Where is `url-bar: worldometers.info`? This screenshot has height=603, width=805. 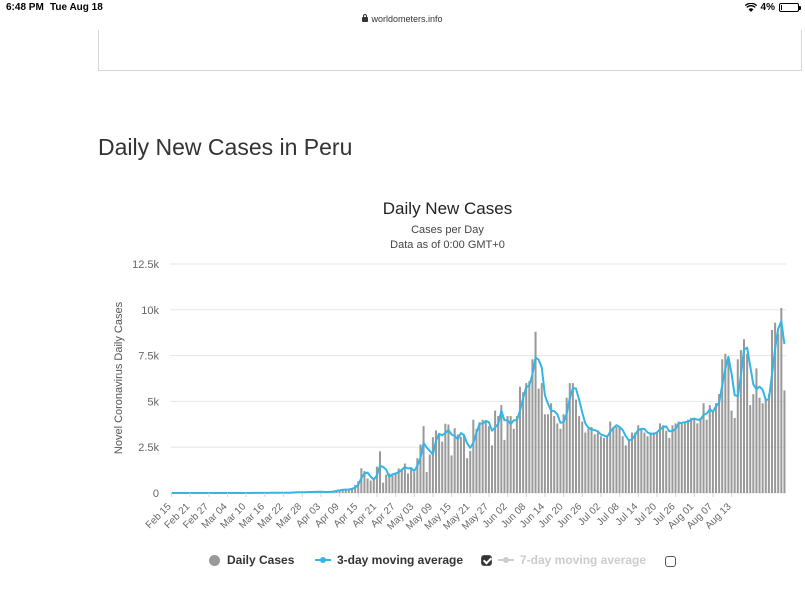
url-bar: worldometers.info is located at coordinates (402, 21).